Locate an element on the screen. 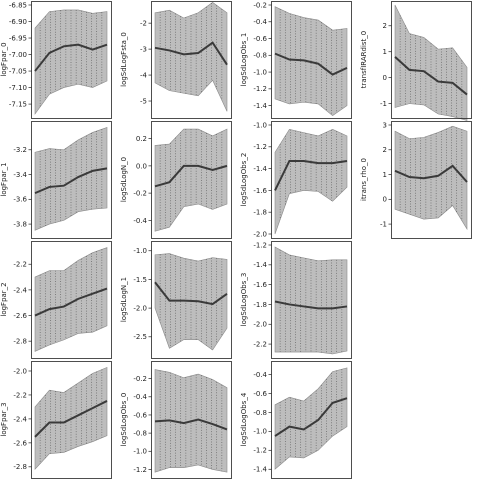 The image size is (480, 485). y-tick-label: -4 is located at coordinates (144, 75).